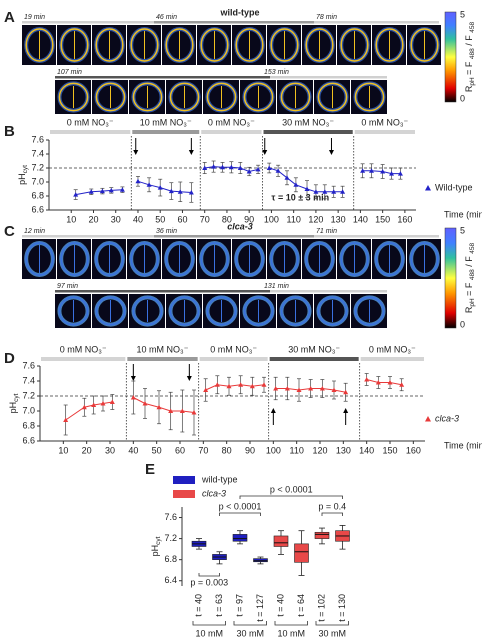 The width and height of the screenshot is (482, 643). What do you see at coordinates (22, 179) in the screenshot?
I see `y-axis-label-part: pH` at bounding box center [22, 179].